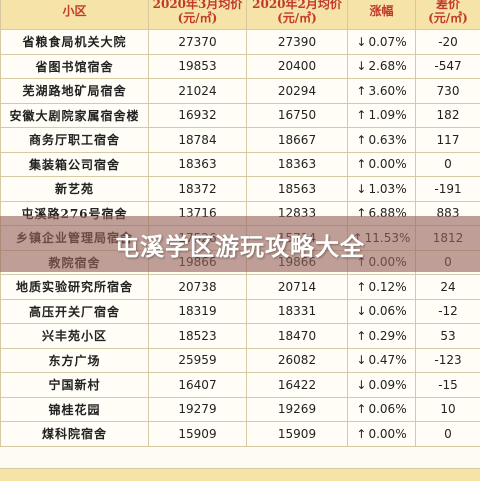 Image resolution: width=480 pixels, height=481 pixels. What do you see at coordinates (198, 336) in the screenshot?
I see `mar-price-cell: 18523` at bounding box center [198, 336].